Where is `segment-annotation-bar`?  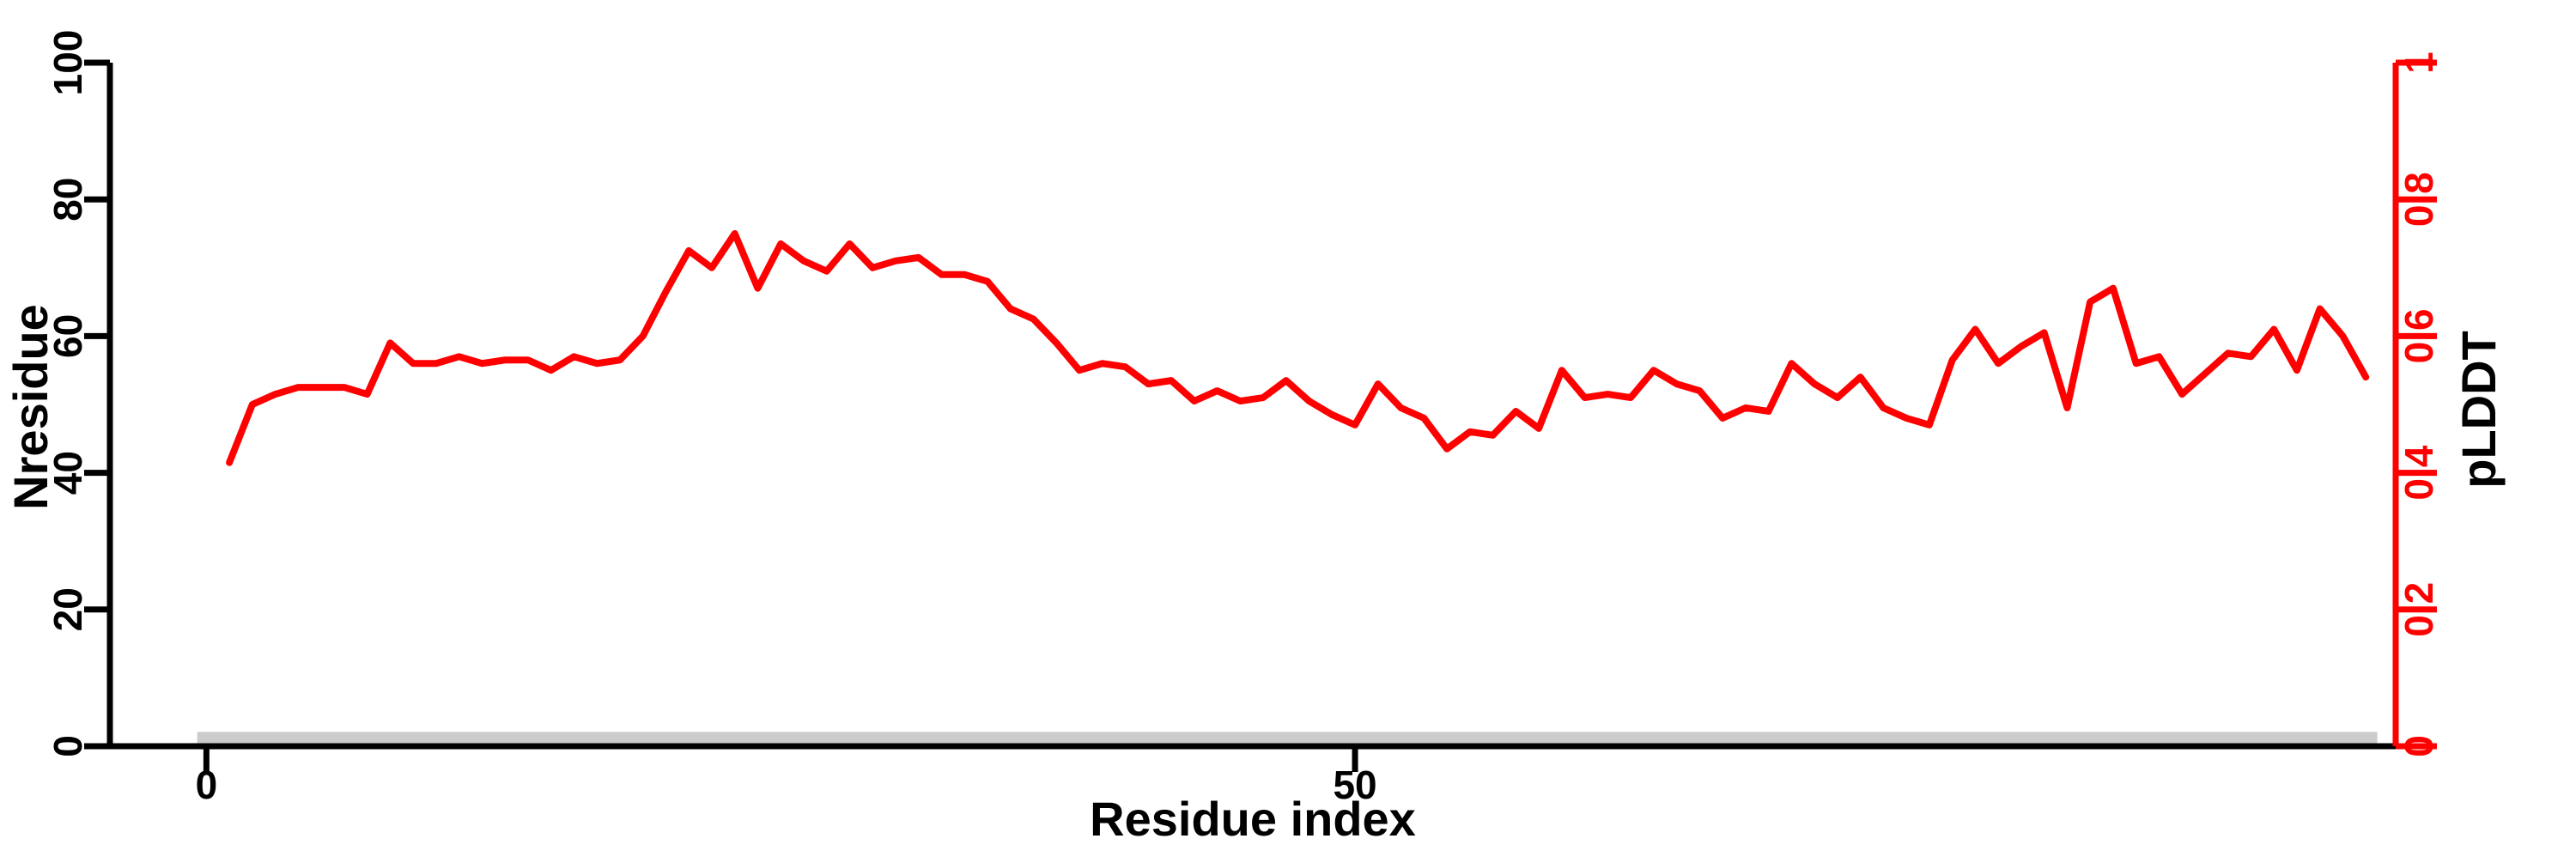
segment-annotation-bar is located at coordinates (1287, 738).